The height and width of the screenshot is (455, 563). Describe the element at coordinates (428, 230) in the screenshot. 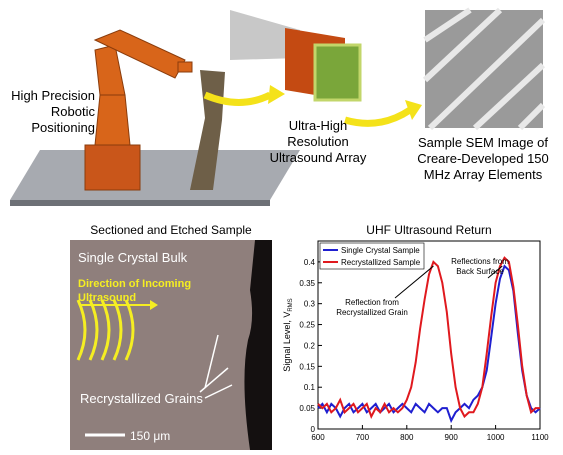

I see `chart-title: UHF Ultrasound Return` at that location.